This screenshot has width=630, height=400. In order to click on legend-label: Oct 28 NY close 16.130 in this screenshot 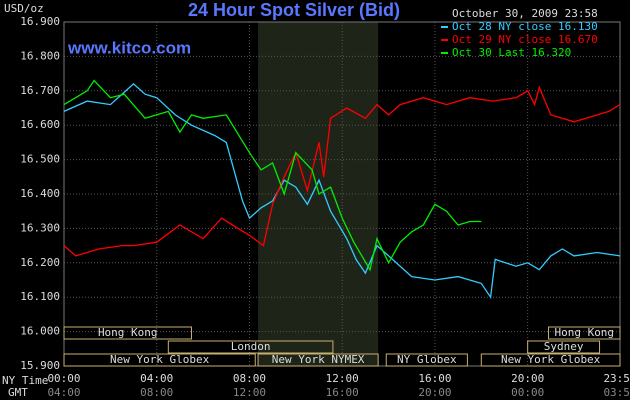, I will do `click(525, 26)`.